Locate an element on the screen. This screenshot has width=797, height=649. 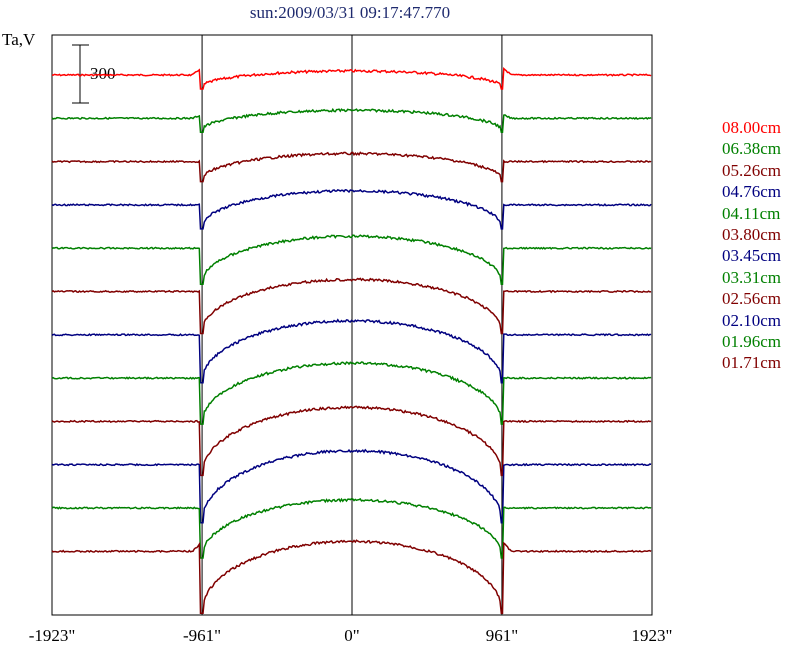
series-line-03.31cm is located at coordinates (351, 393).